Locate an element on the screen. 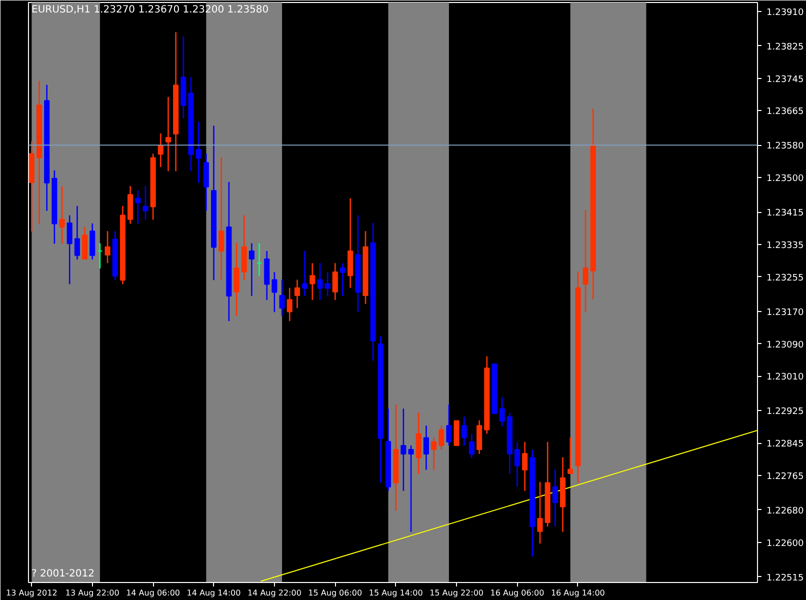  y-tick-label: 1.23090 is located at coordinates (785, 345).